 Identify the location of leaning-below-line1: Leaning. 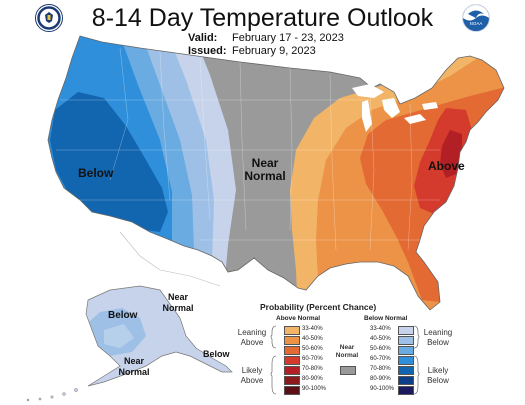
(438, 332).